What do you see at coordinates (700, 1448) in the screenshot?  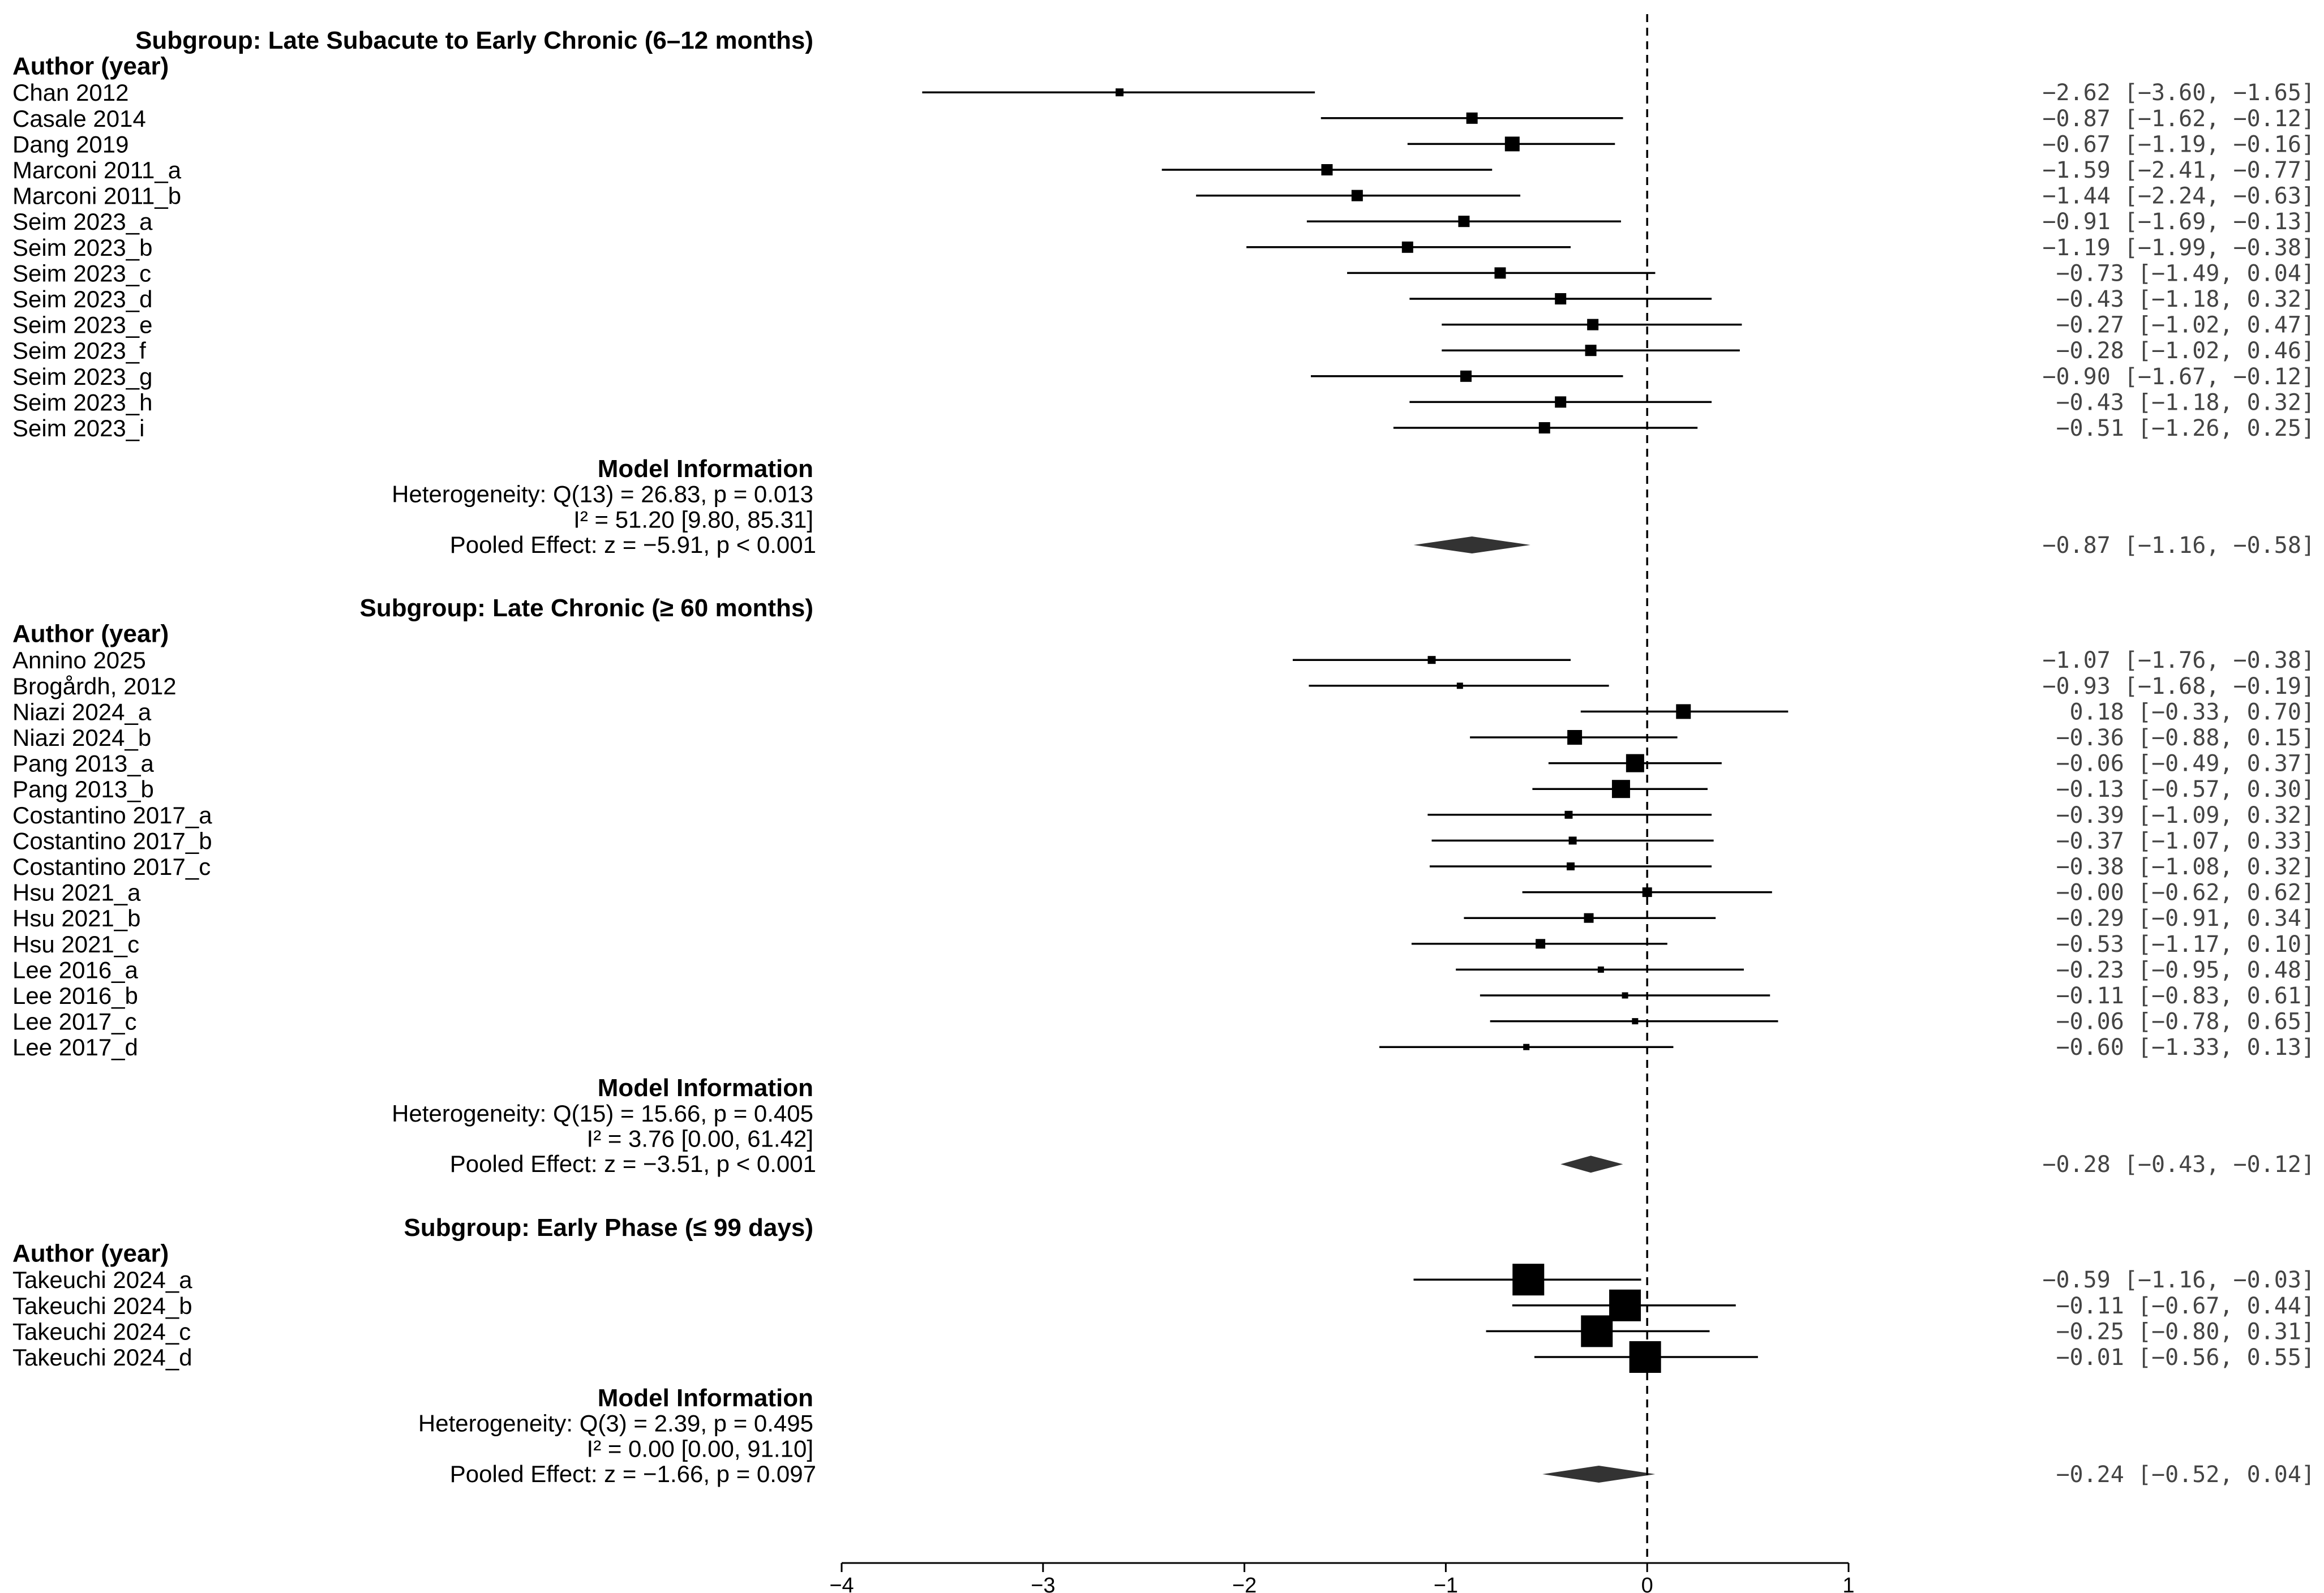 I see `i-squared-stat: I² = 0.00 [0.00, 91.10]` at bounding box center [700, 1448].